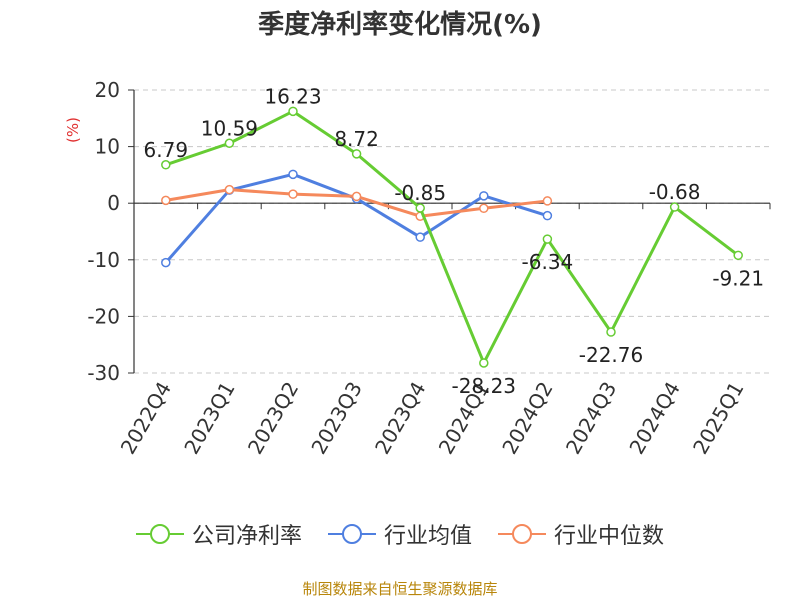  What do you see at coordinates (400, 25) in the screenshot?
I see `chart-title: 季度净利率变化情况(%)` at bounding box center [400, 25].